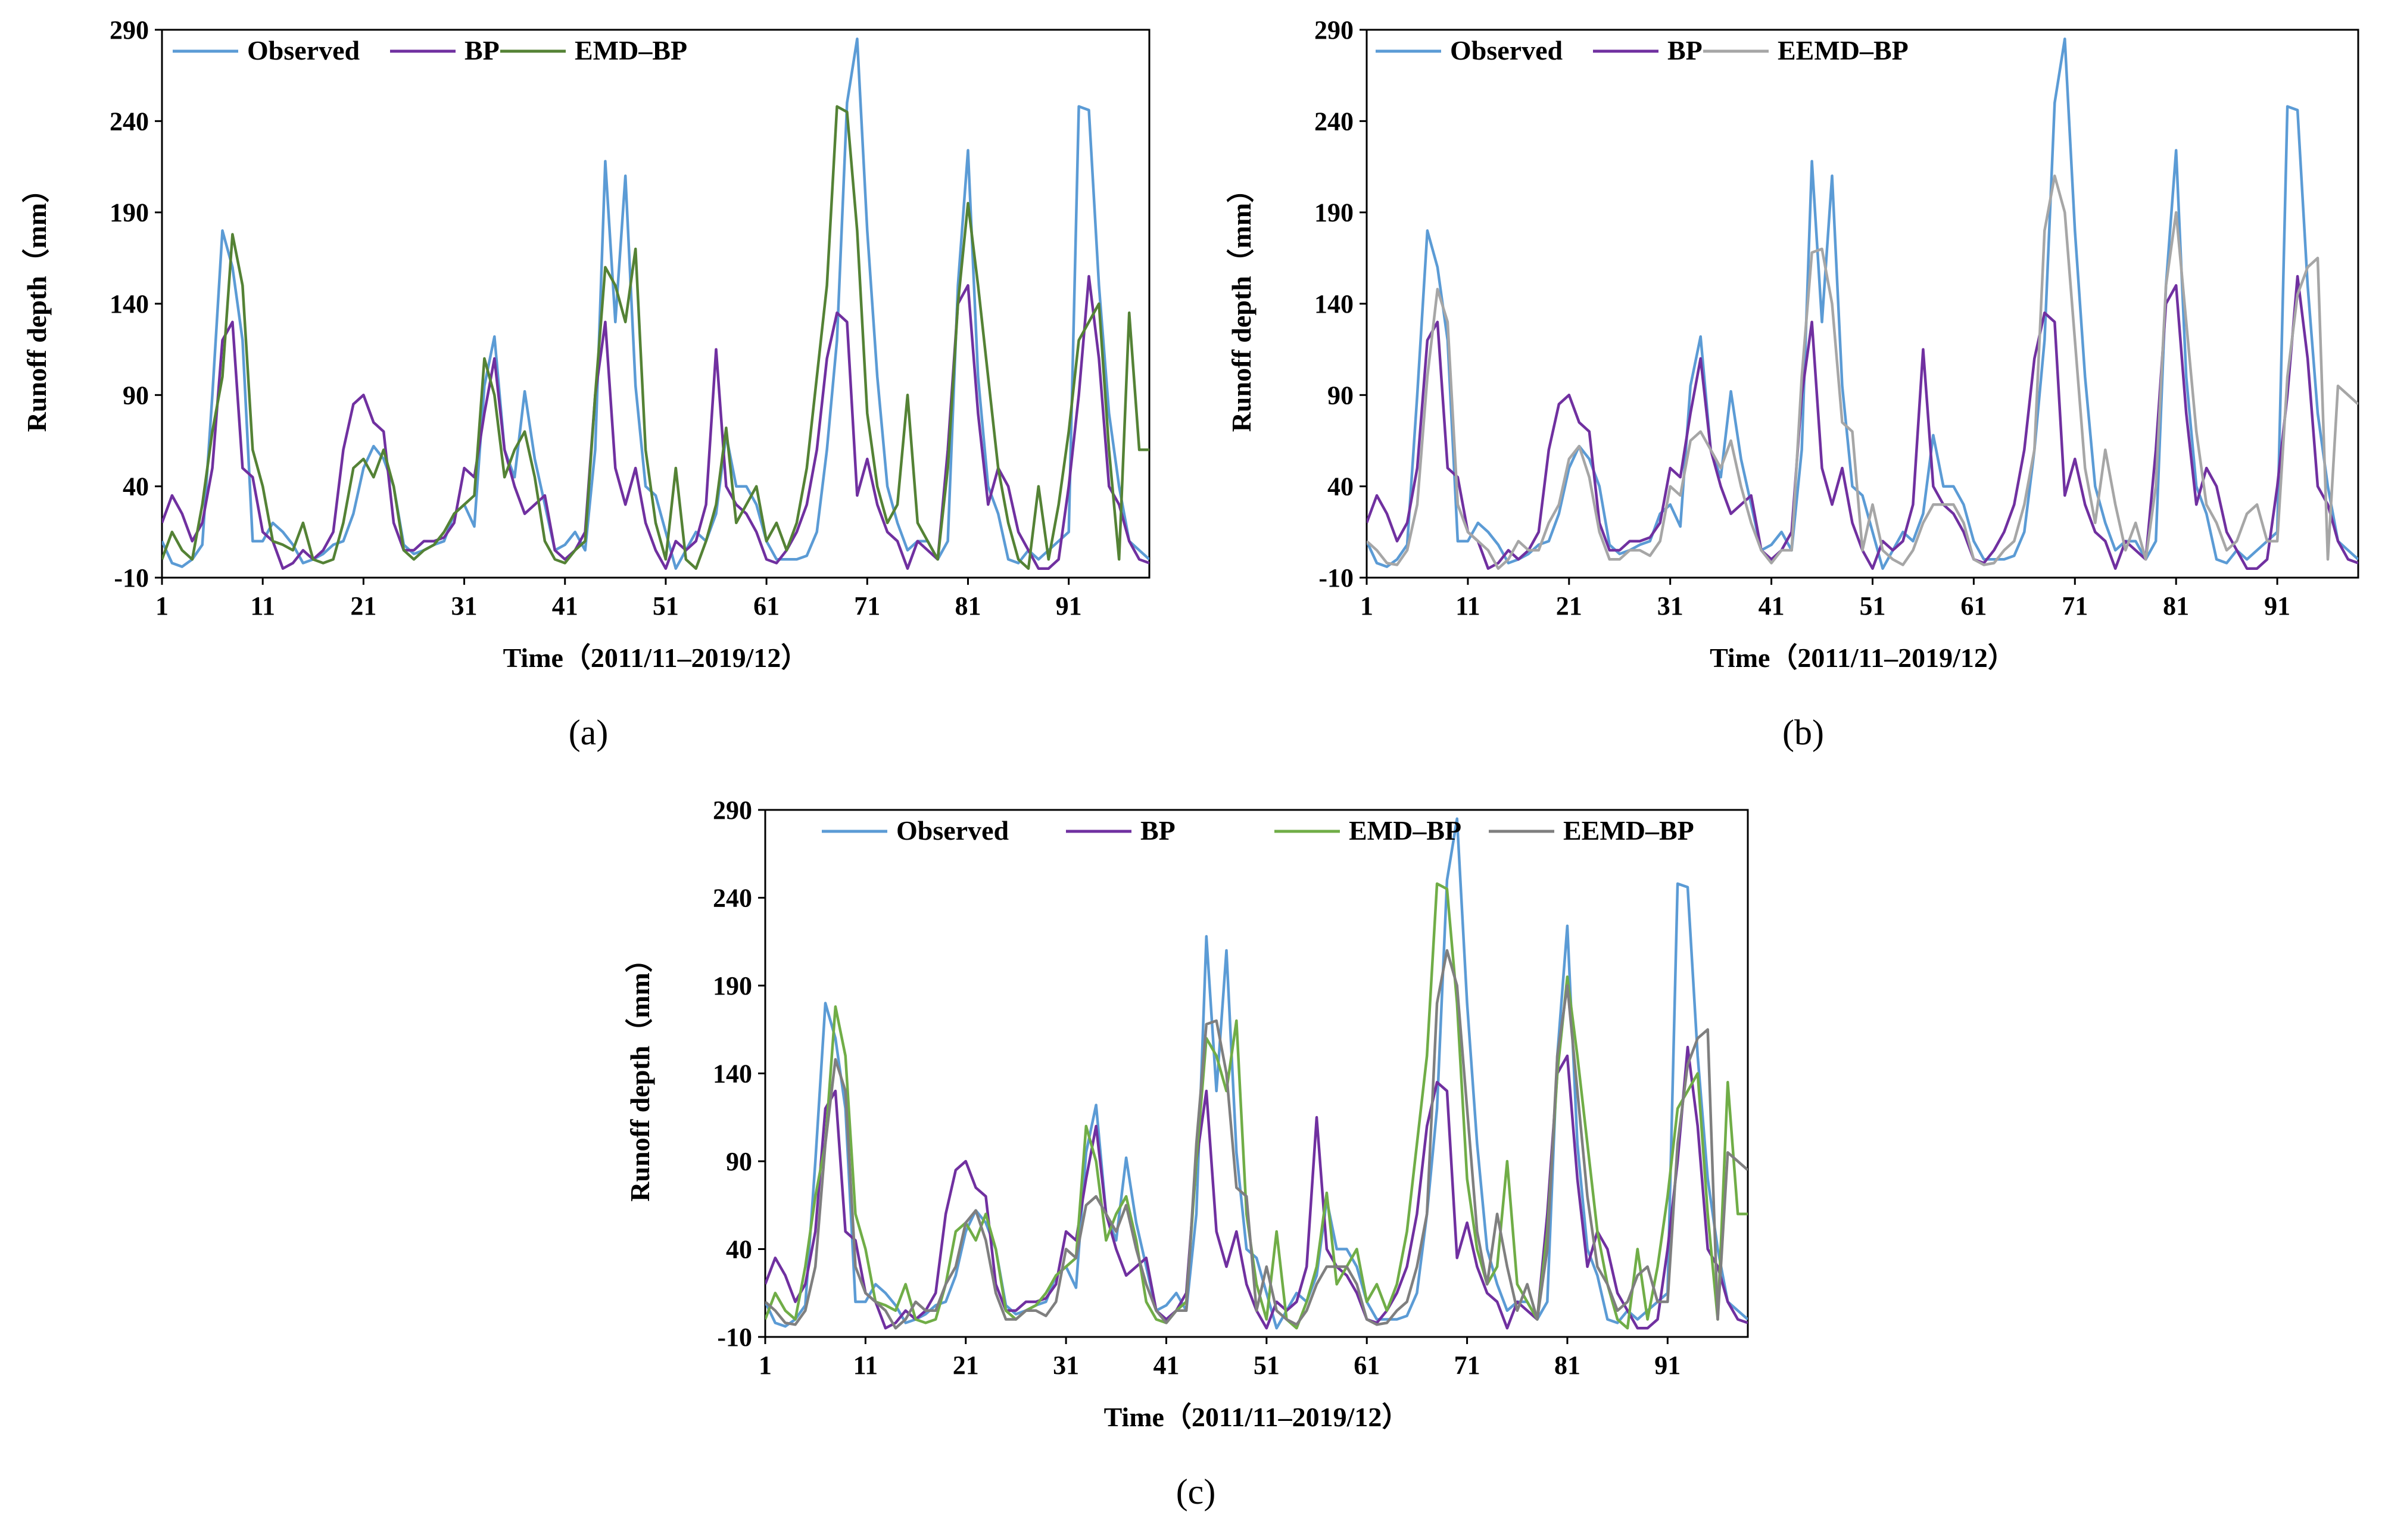 The width and height of the screenshot is (2385, 1540). Describe the element at coordinates (1803, 732) in the screenshot. I see `panel-label-b: (b)` at that location.